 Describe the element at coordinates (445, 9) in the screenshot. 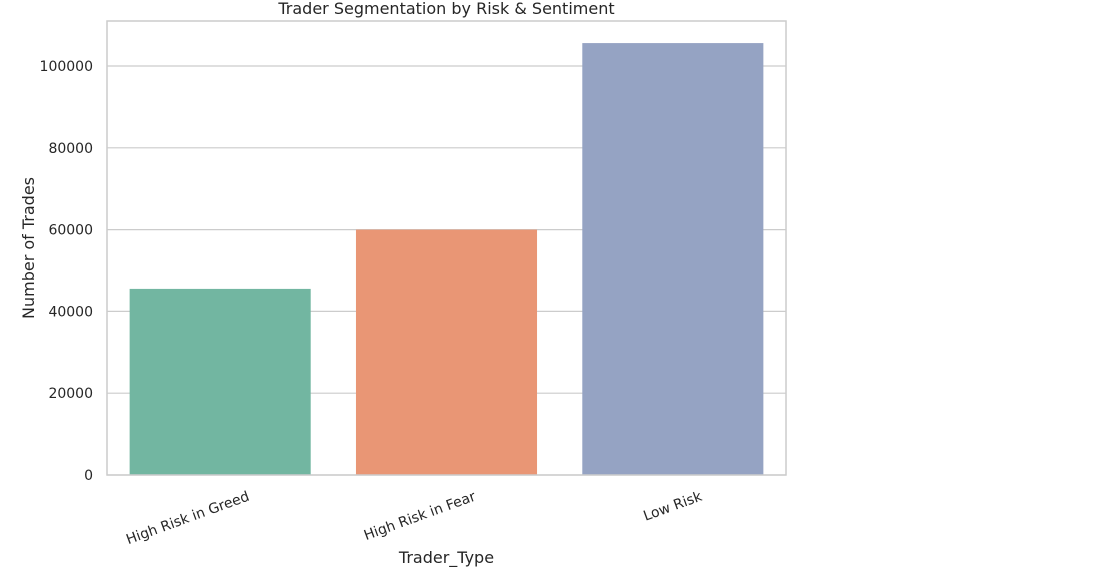

I see `chart-title: Trader Segmentation by Risk & Sentiment` at that location.